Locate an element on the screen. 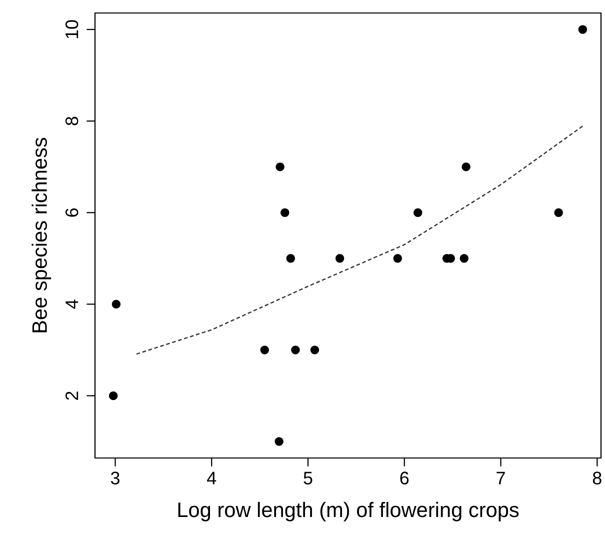 The width and height of the screenshot is (605, 546). x-axis-title: Log row length (m) of flowering crops is located at coordinates (348, 512).